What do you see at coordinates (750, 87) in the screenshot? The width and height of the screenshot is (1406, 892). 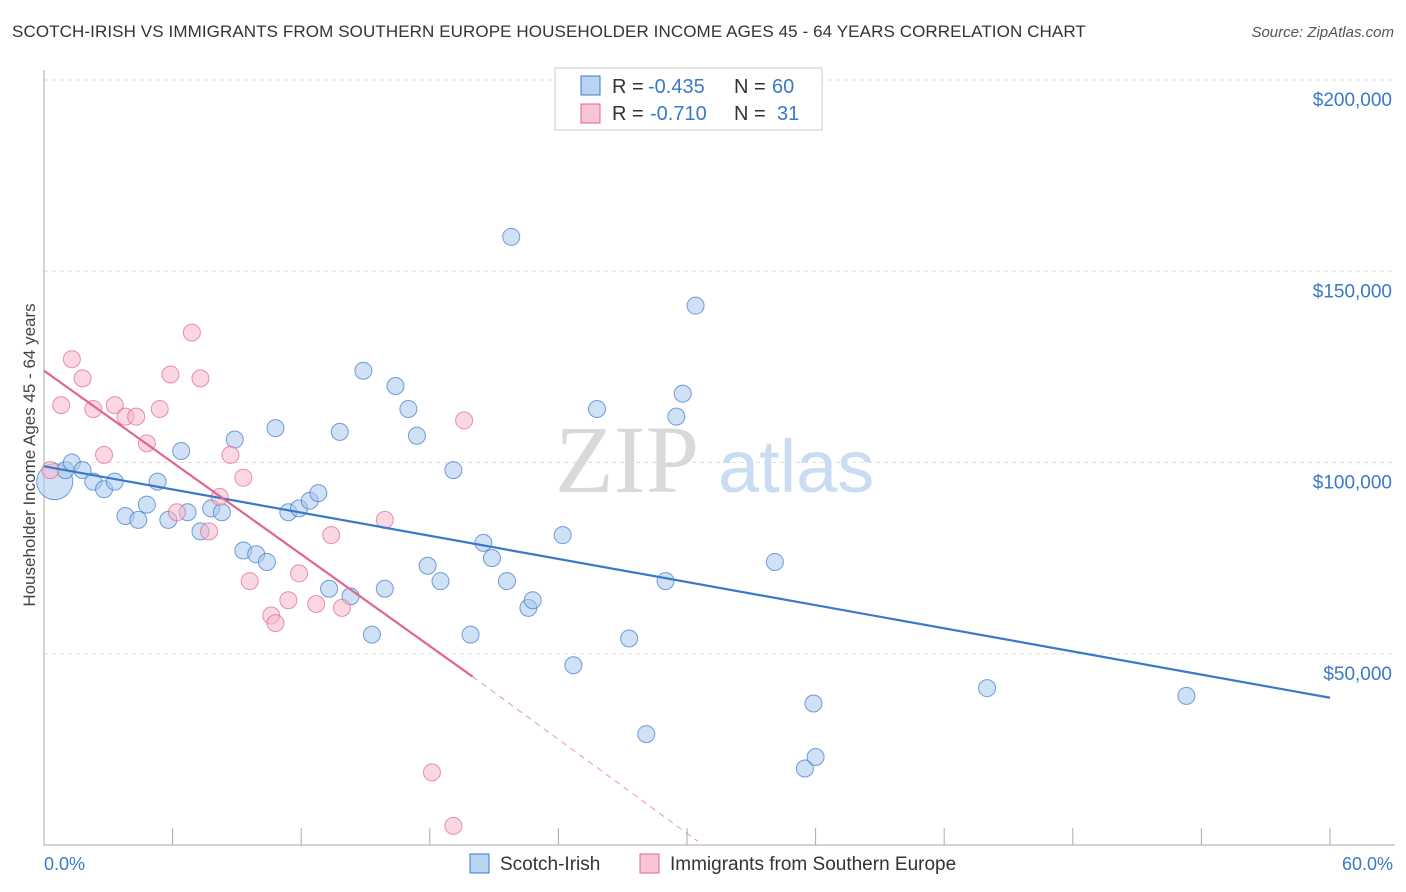 I see `legend-n-label-1: N =` at bounding box center [750, 87].